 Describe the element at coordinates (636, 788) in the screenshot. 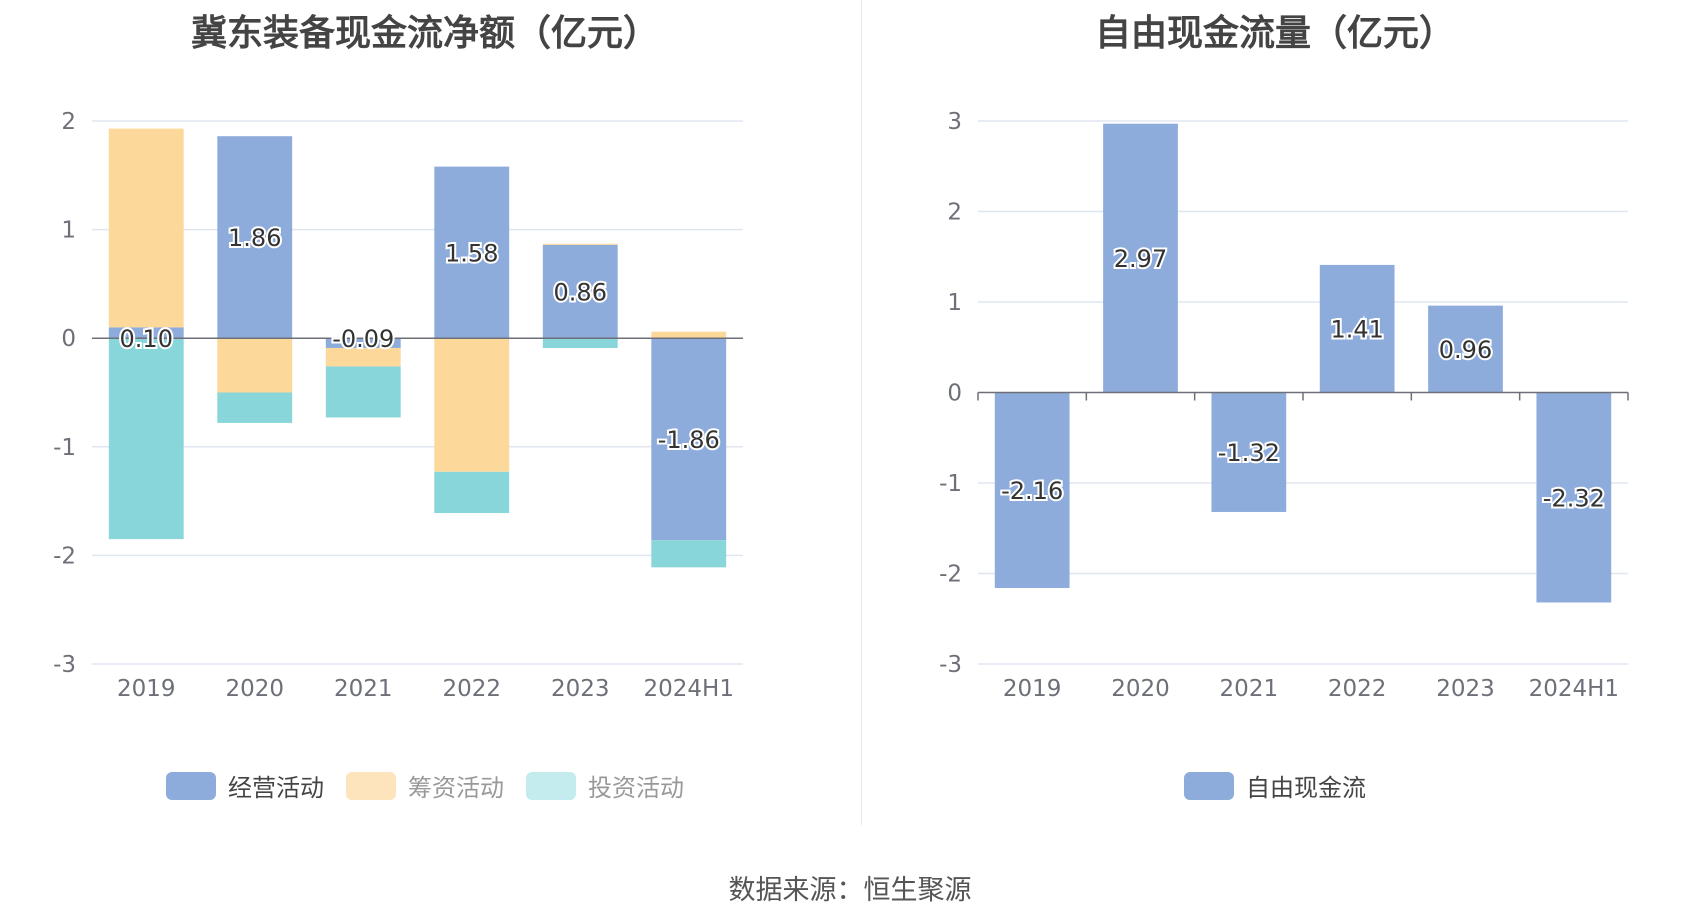

I see `legend-label: 投资活动` at that location.